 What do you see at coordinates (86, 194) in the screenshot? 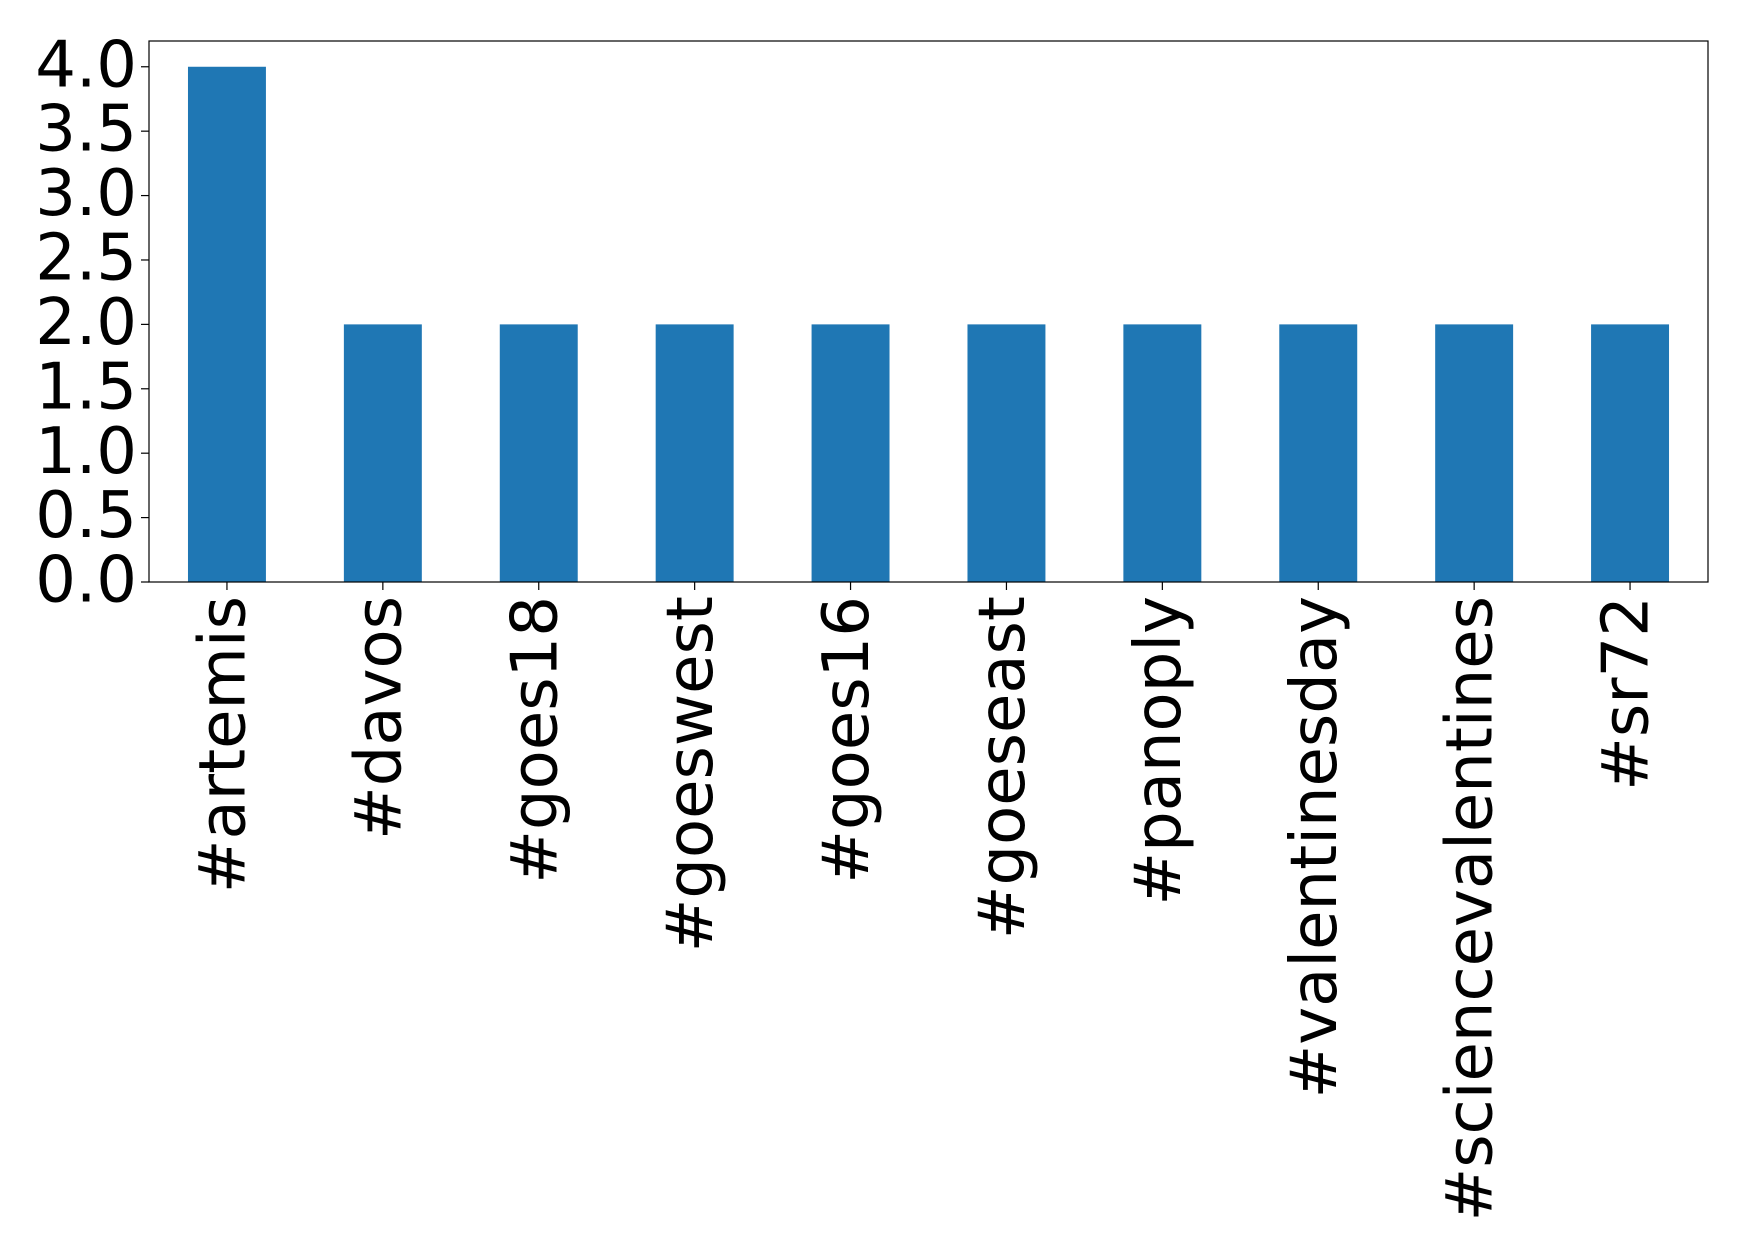
I see `y-tick-label: 3.0` at bounding box center [86, 194].